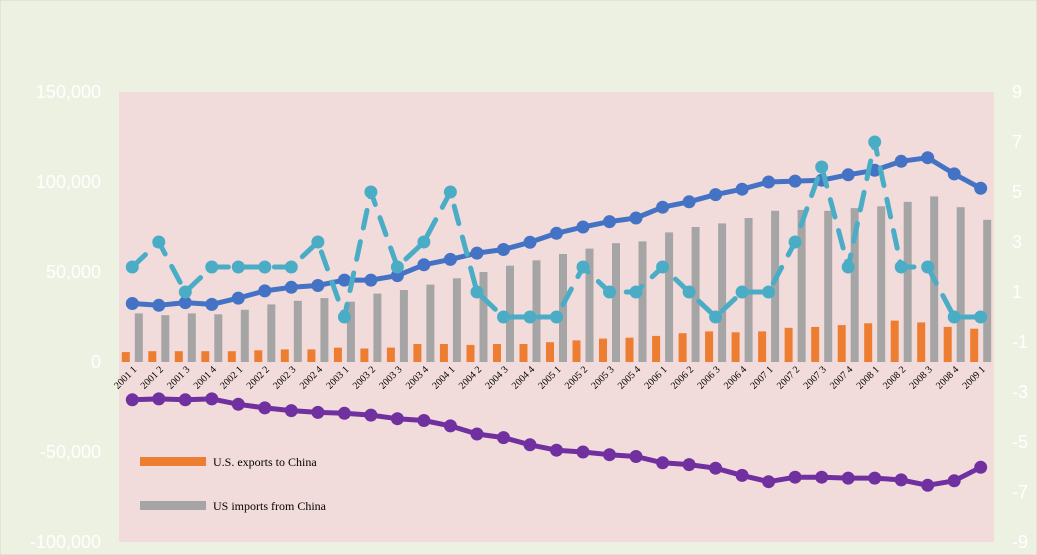 The width and height of the screenshot is (1037, 555). What do you see at coordinates (1020, 492) in the screenshot?
I see `right-tick-label: -7` at bounding box center [1020, 492].